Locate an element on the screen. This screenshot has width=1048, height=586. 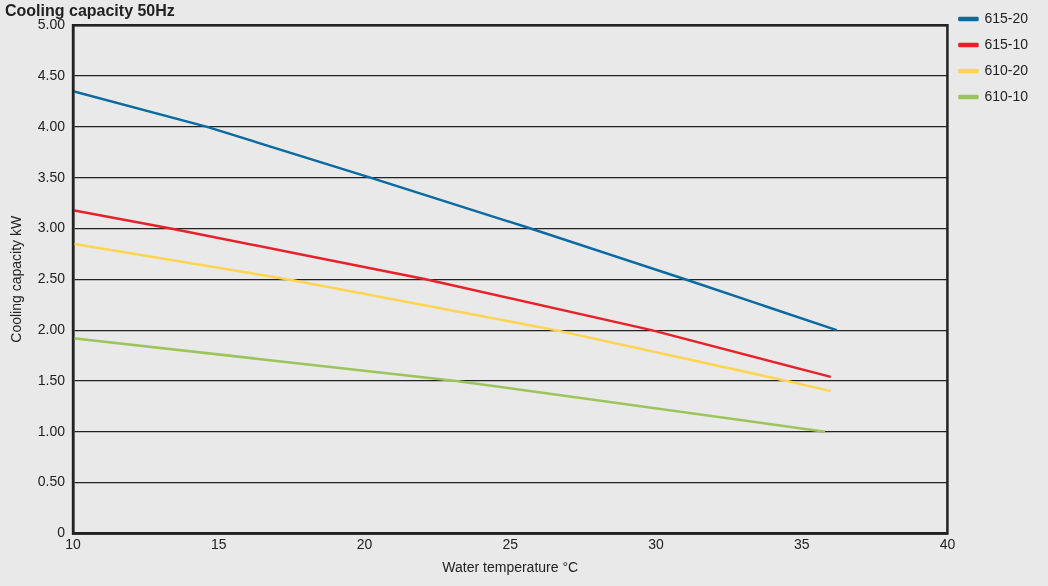
y-axis-title: Cooling capacity kW is located at coordinates (16, 279).